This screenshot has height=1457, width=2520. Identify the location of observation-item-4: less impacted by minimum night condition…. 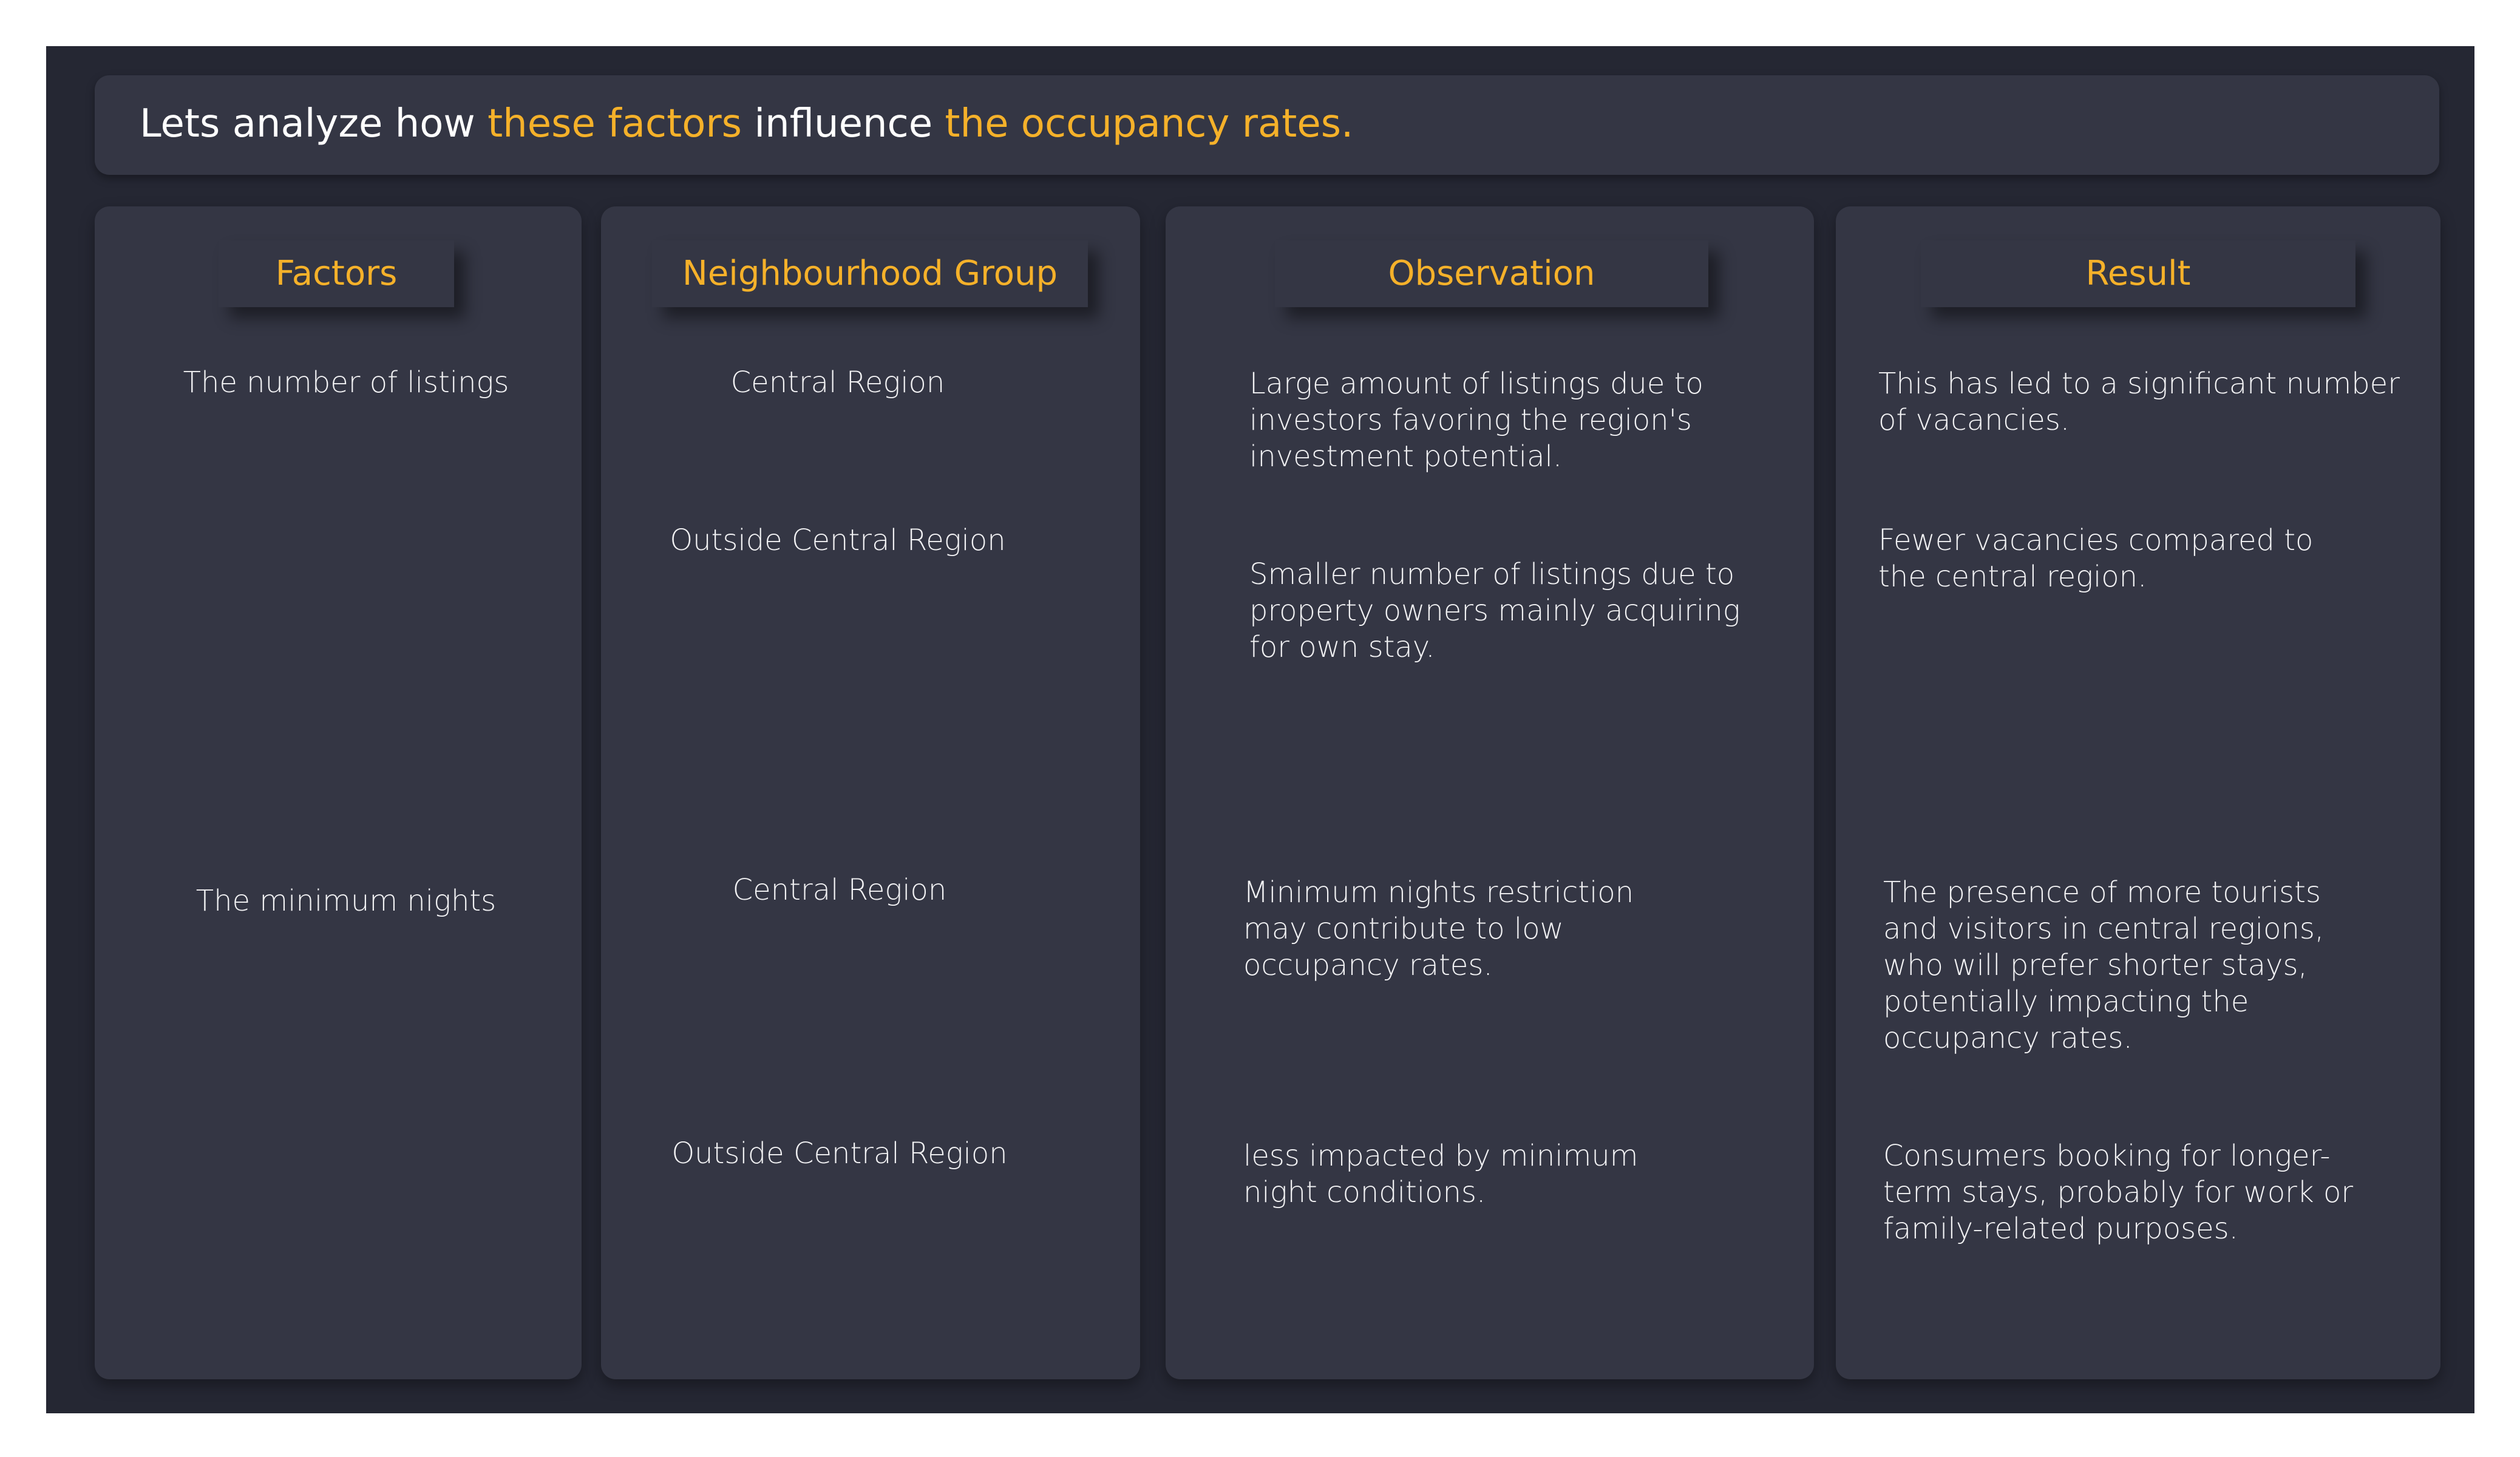
(1441, 1174).